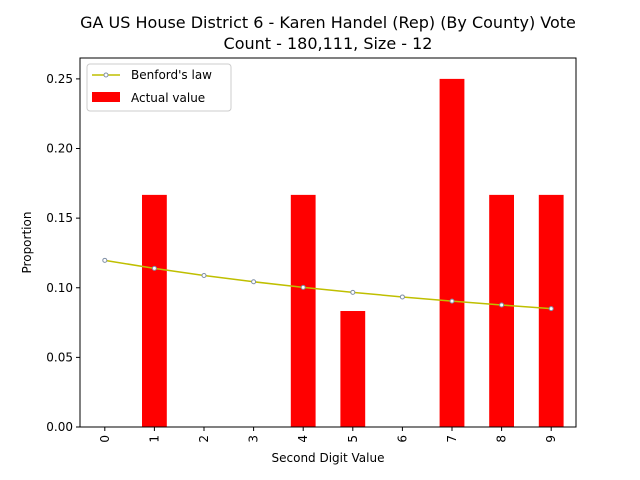 This screenshot has width=640, height=480. Describe the element at coordinates (63, 253) in the screenshot. I see `y-axis: 0.00 0.05 0.10 0.15 0.20 0.25` at that location.